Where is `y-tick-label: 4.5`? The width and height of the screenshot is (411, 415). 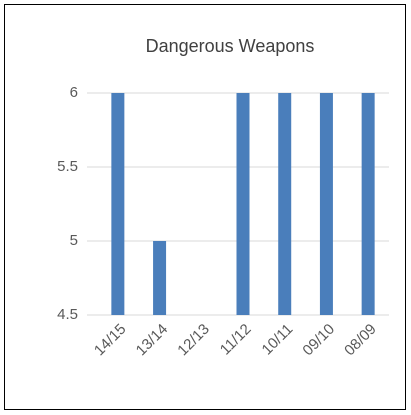 y-tick-label: 4.5 is located at coordinates (67, 314).